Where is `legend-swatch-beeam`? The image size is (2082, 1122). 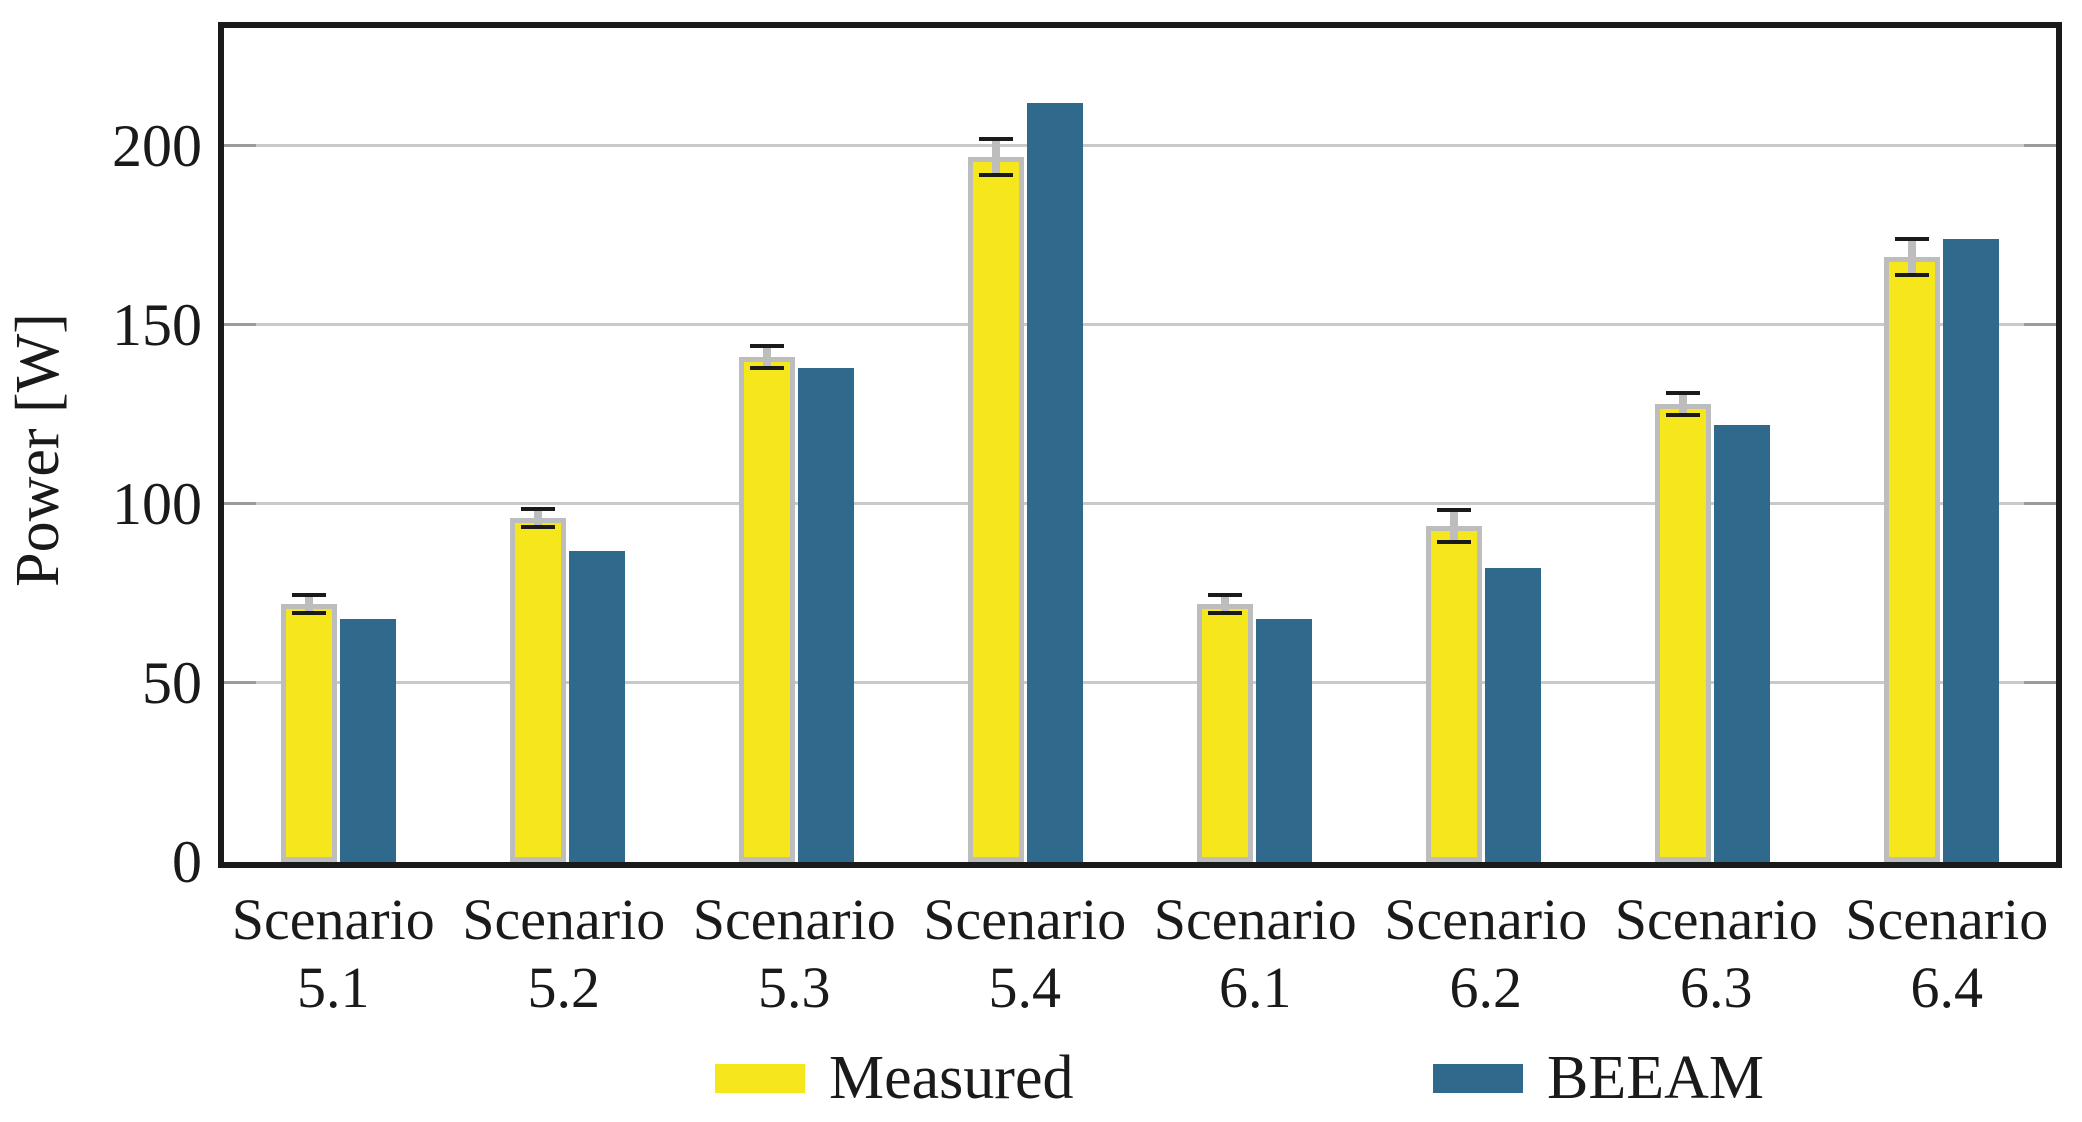 legend-swatch-beeam is located at coordinates (1478, 1078).